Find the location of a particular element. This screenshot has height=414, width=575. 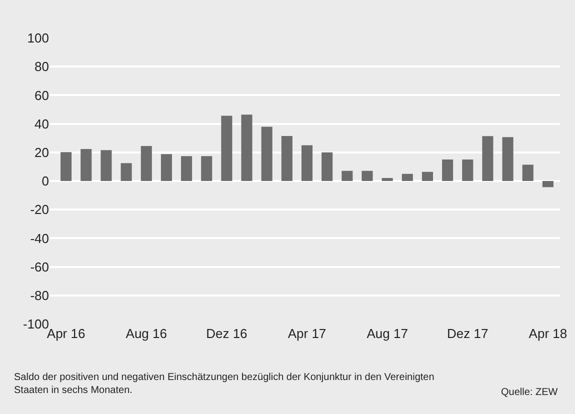

y-tick-label: 0 is located at coordinates (45, 181).